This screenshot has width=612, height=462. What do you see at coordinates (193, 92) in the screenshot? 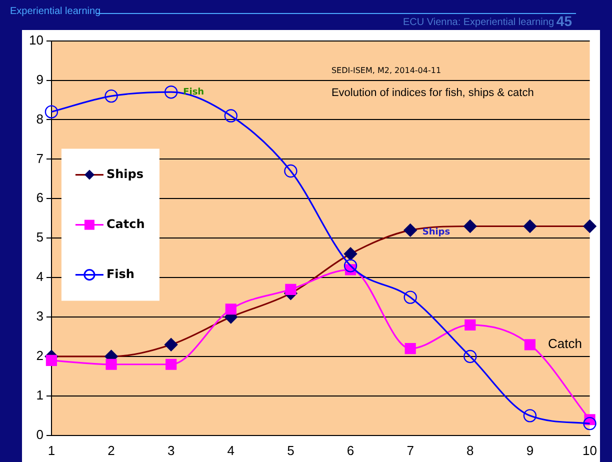
I see `annotation: Fish` at bounding box center [193, 92].